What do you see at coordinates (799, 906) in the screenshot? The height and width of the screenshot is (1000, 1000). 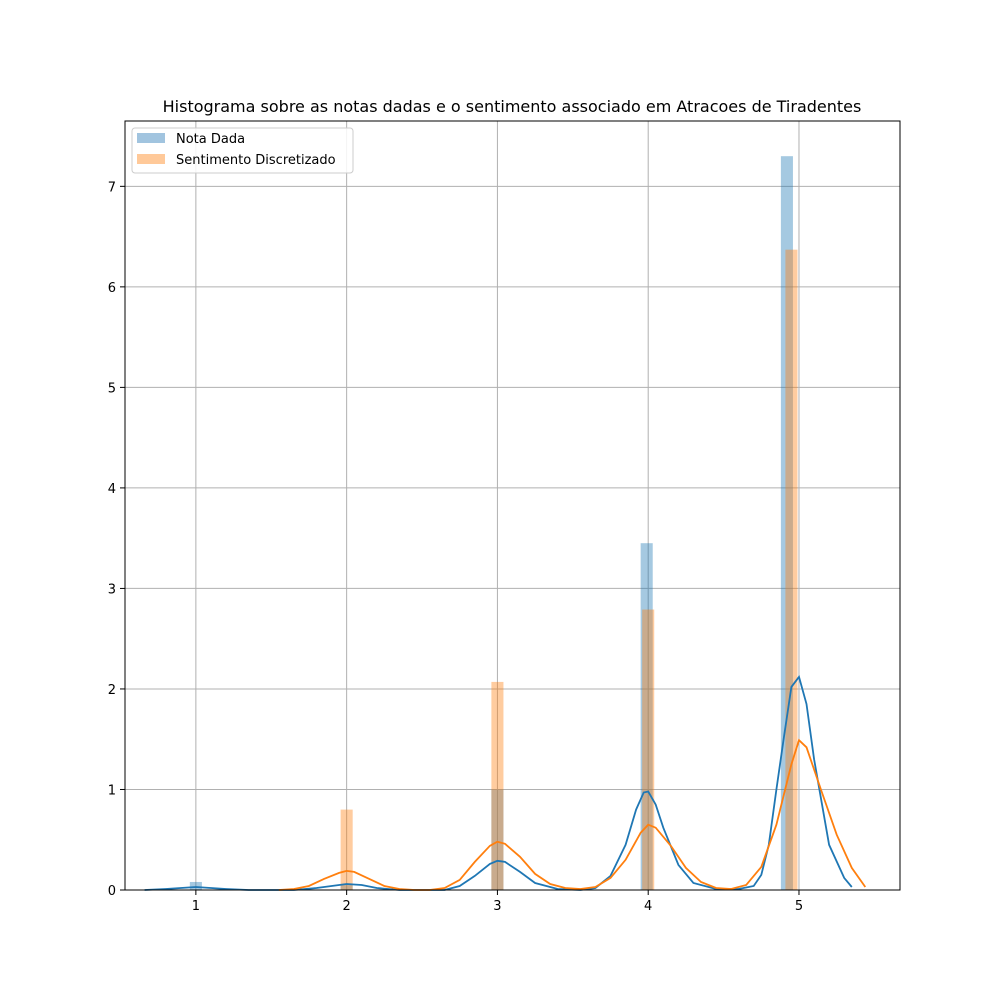 I see `x-tick-label-5: 5` at bounding box center [799, 906].